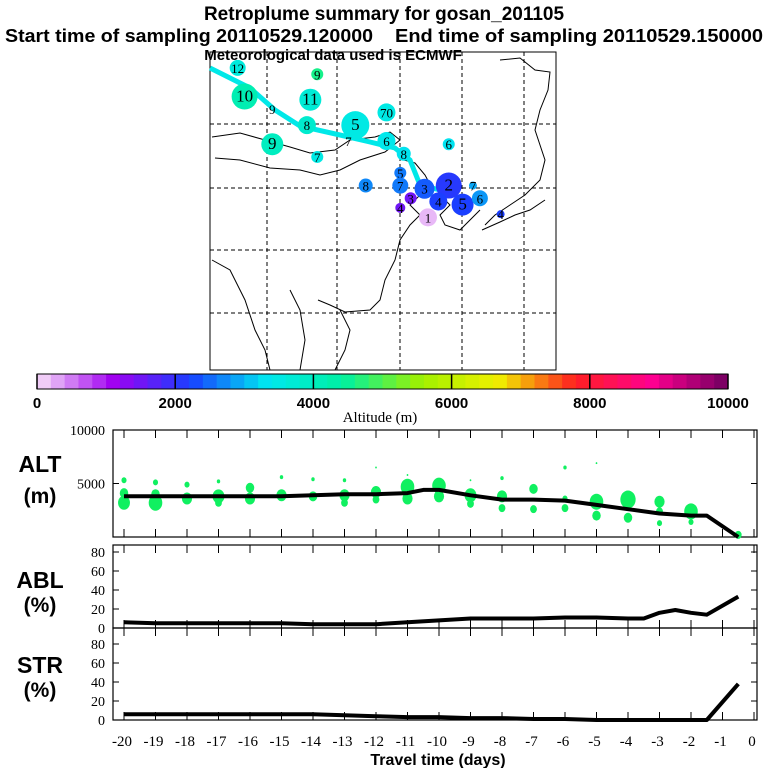 The height and width of the screenshot is (768, 768). I want to click on panel-label: ALT, so click(39, 464).